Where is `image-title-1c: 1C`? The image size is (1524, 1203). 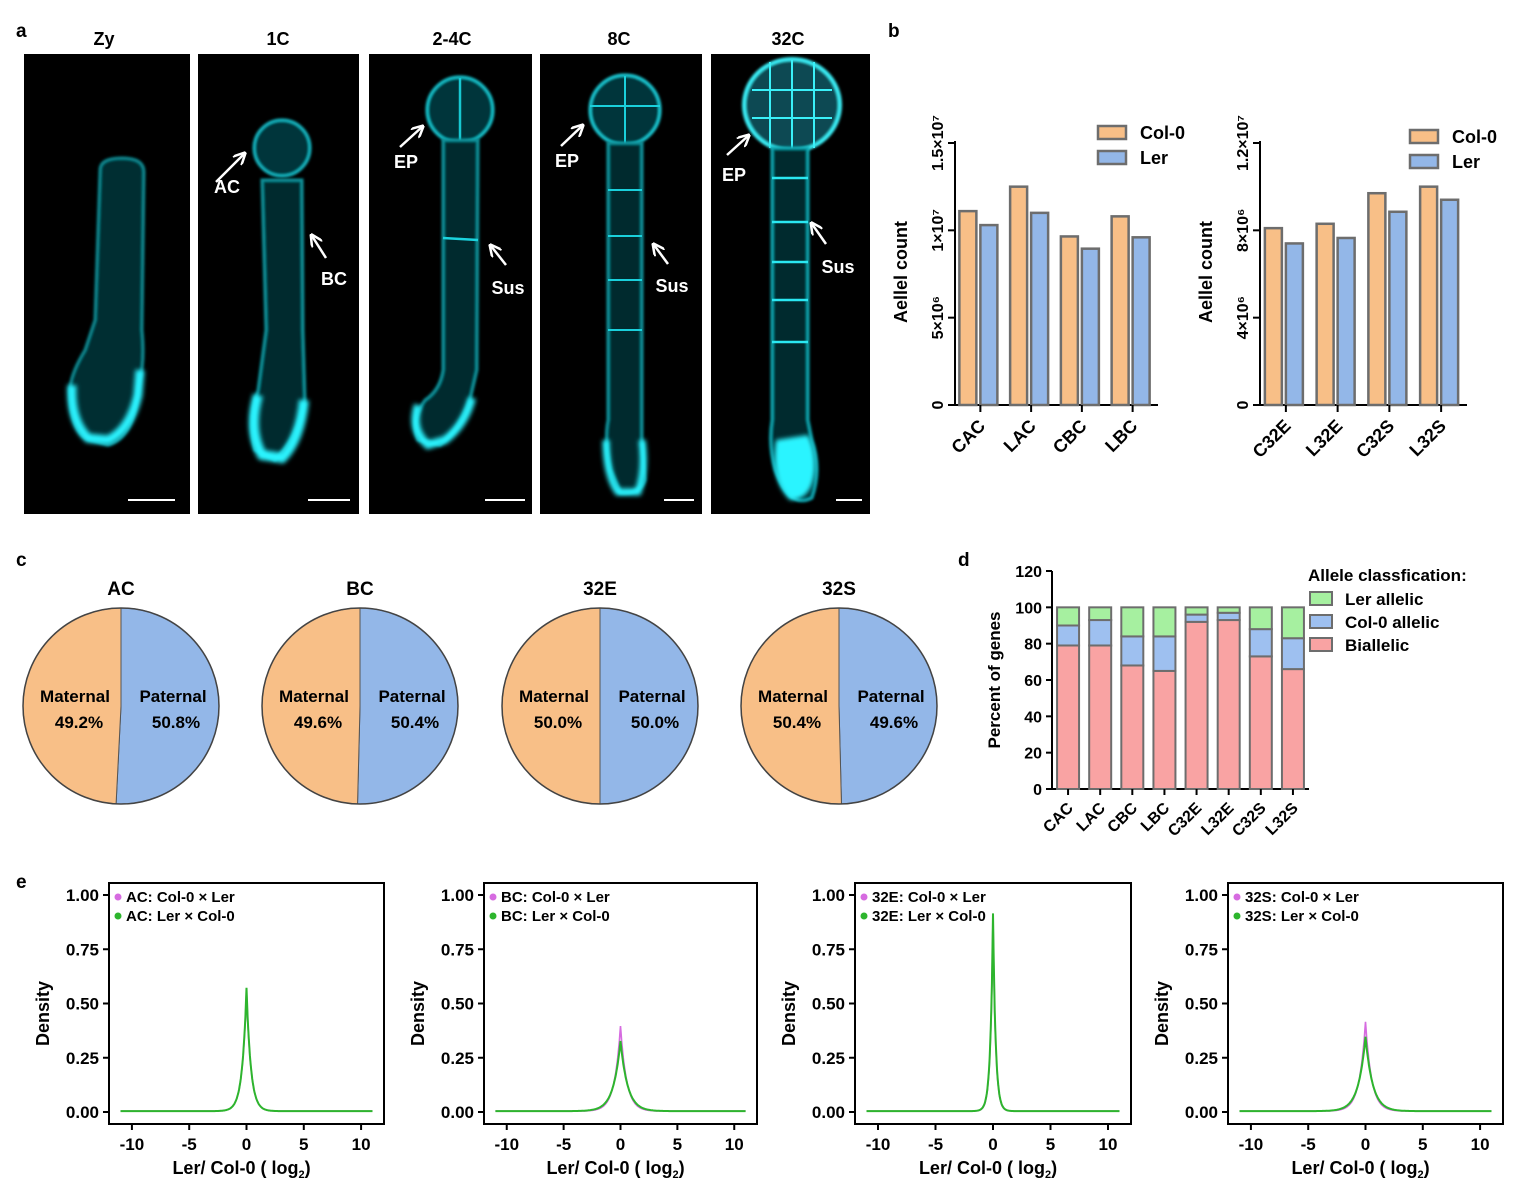 image-title-1c: 1C is located at coordinates (277, 39).